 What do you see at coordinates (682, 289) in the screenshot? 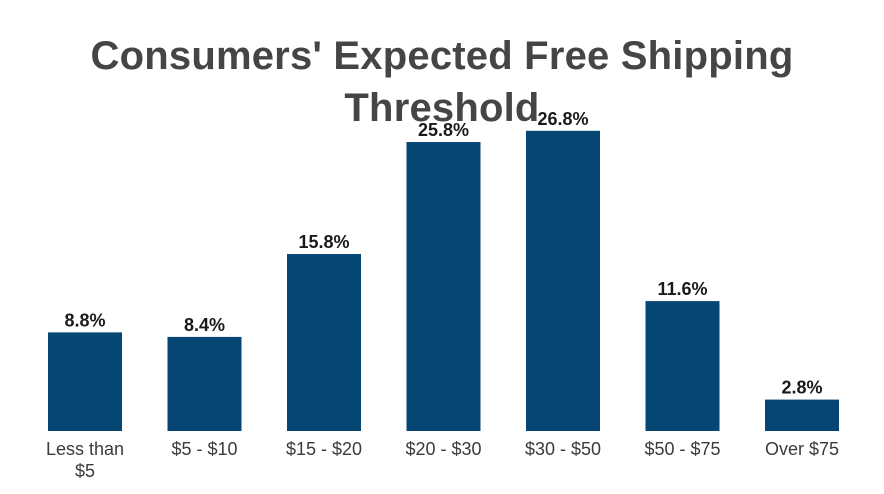
I see `bar-value-label: 11.6%` at bounding box center [682, 289].